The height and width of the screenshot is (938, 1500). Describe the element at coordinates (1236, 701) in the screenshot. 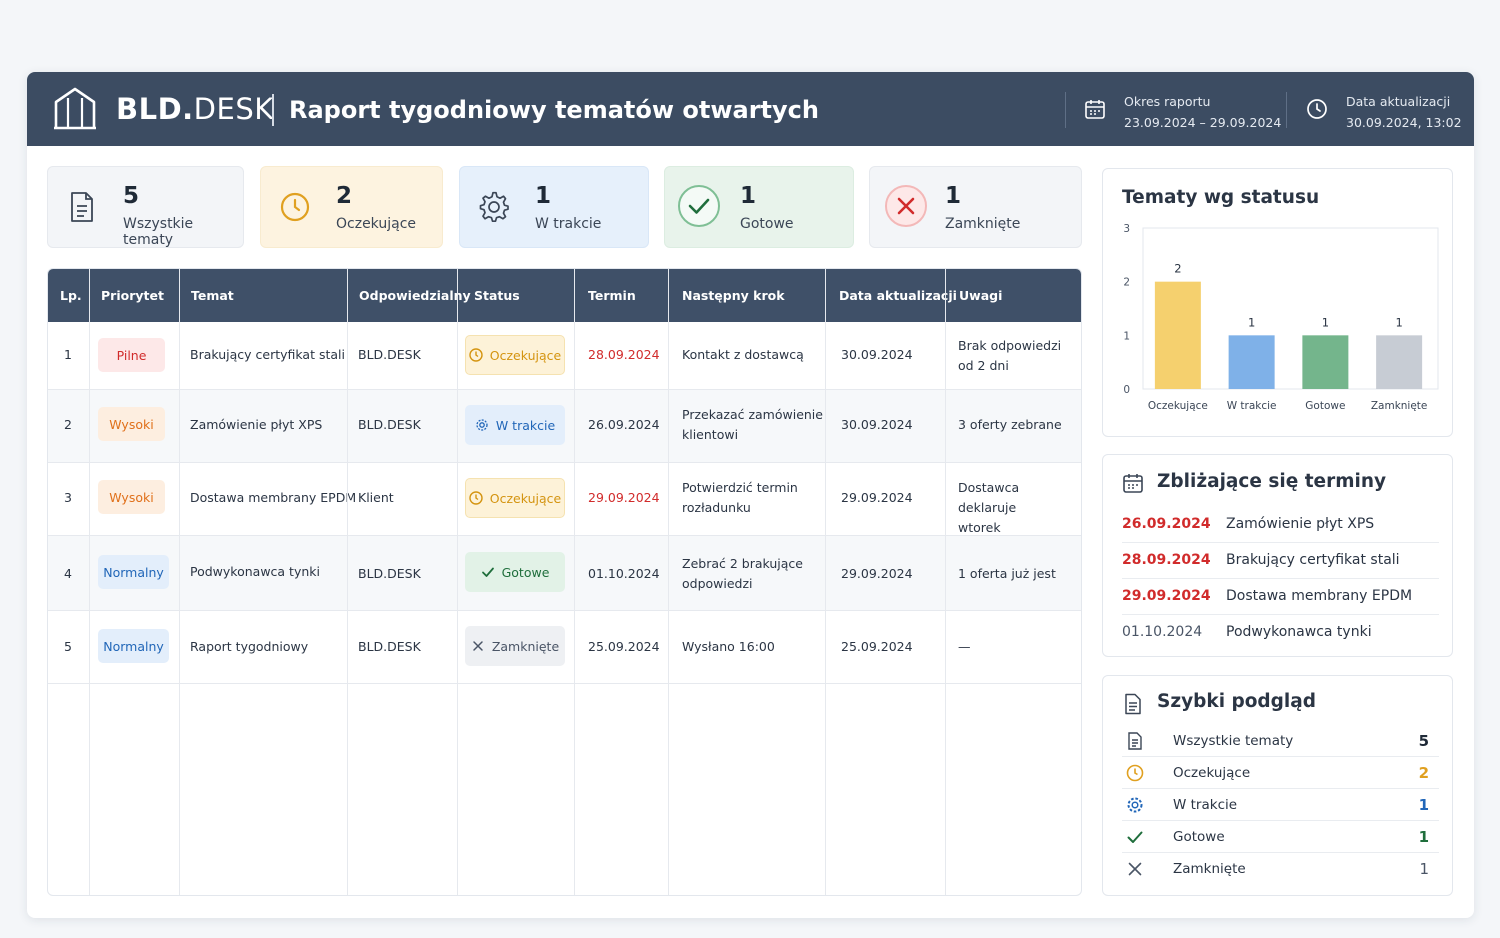

I see `quick-preview-title: Szybki podgląd` at that location.